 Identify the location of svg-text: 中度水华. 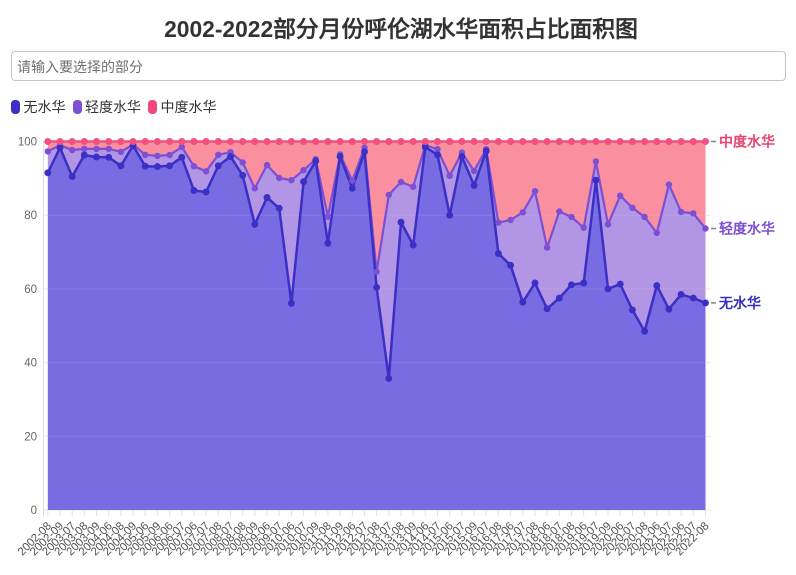
(747, 142).